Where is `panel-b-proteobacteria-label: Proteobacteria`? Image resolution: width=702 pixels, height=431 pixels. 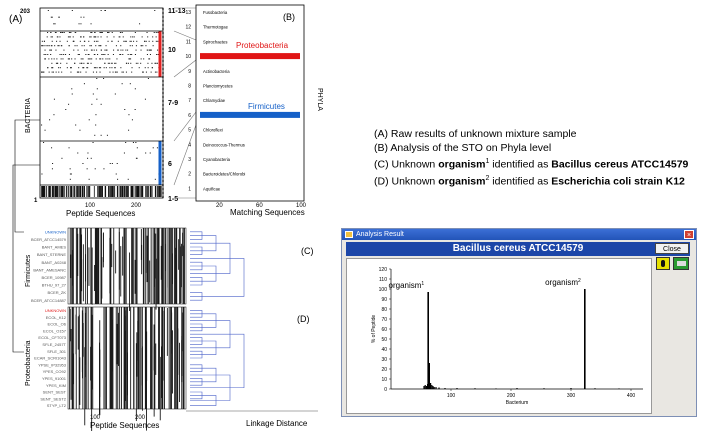
panel-b-proteobacteria-label: Proteobacteria is located at coordinates (262, 45).